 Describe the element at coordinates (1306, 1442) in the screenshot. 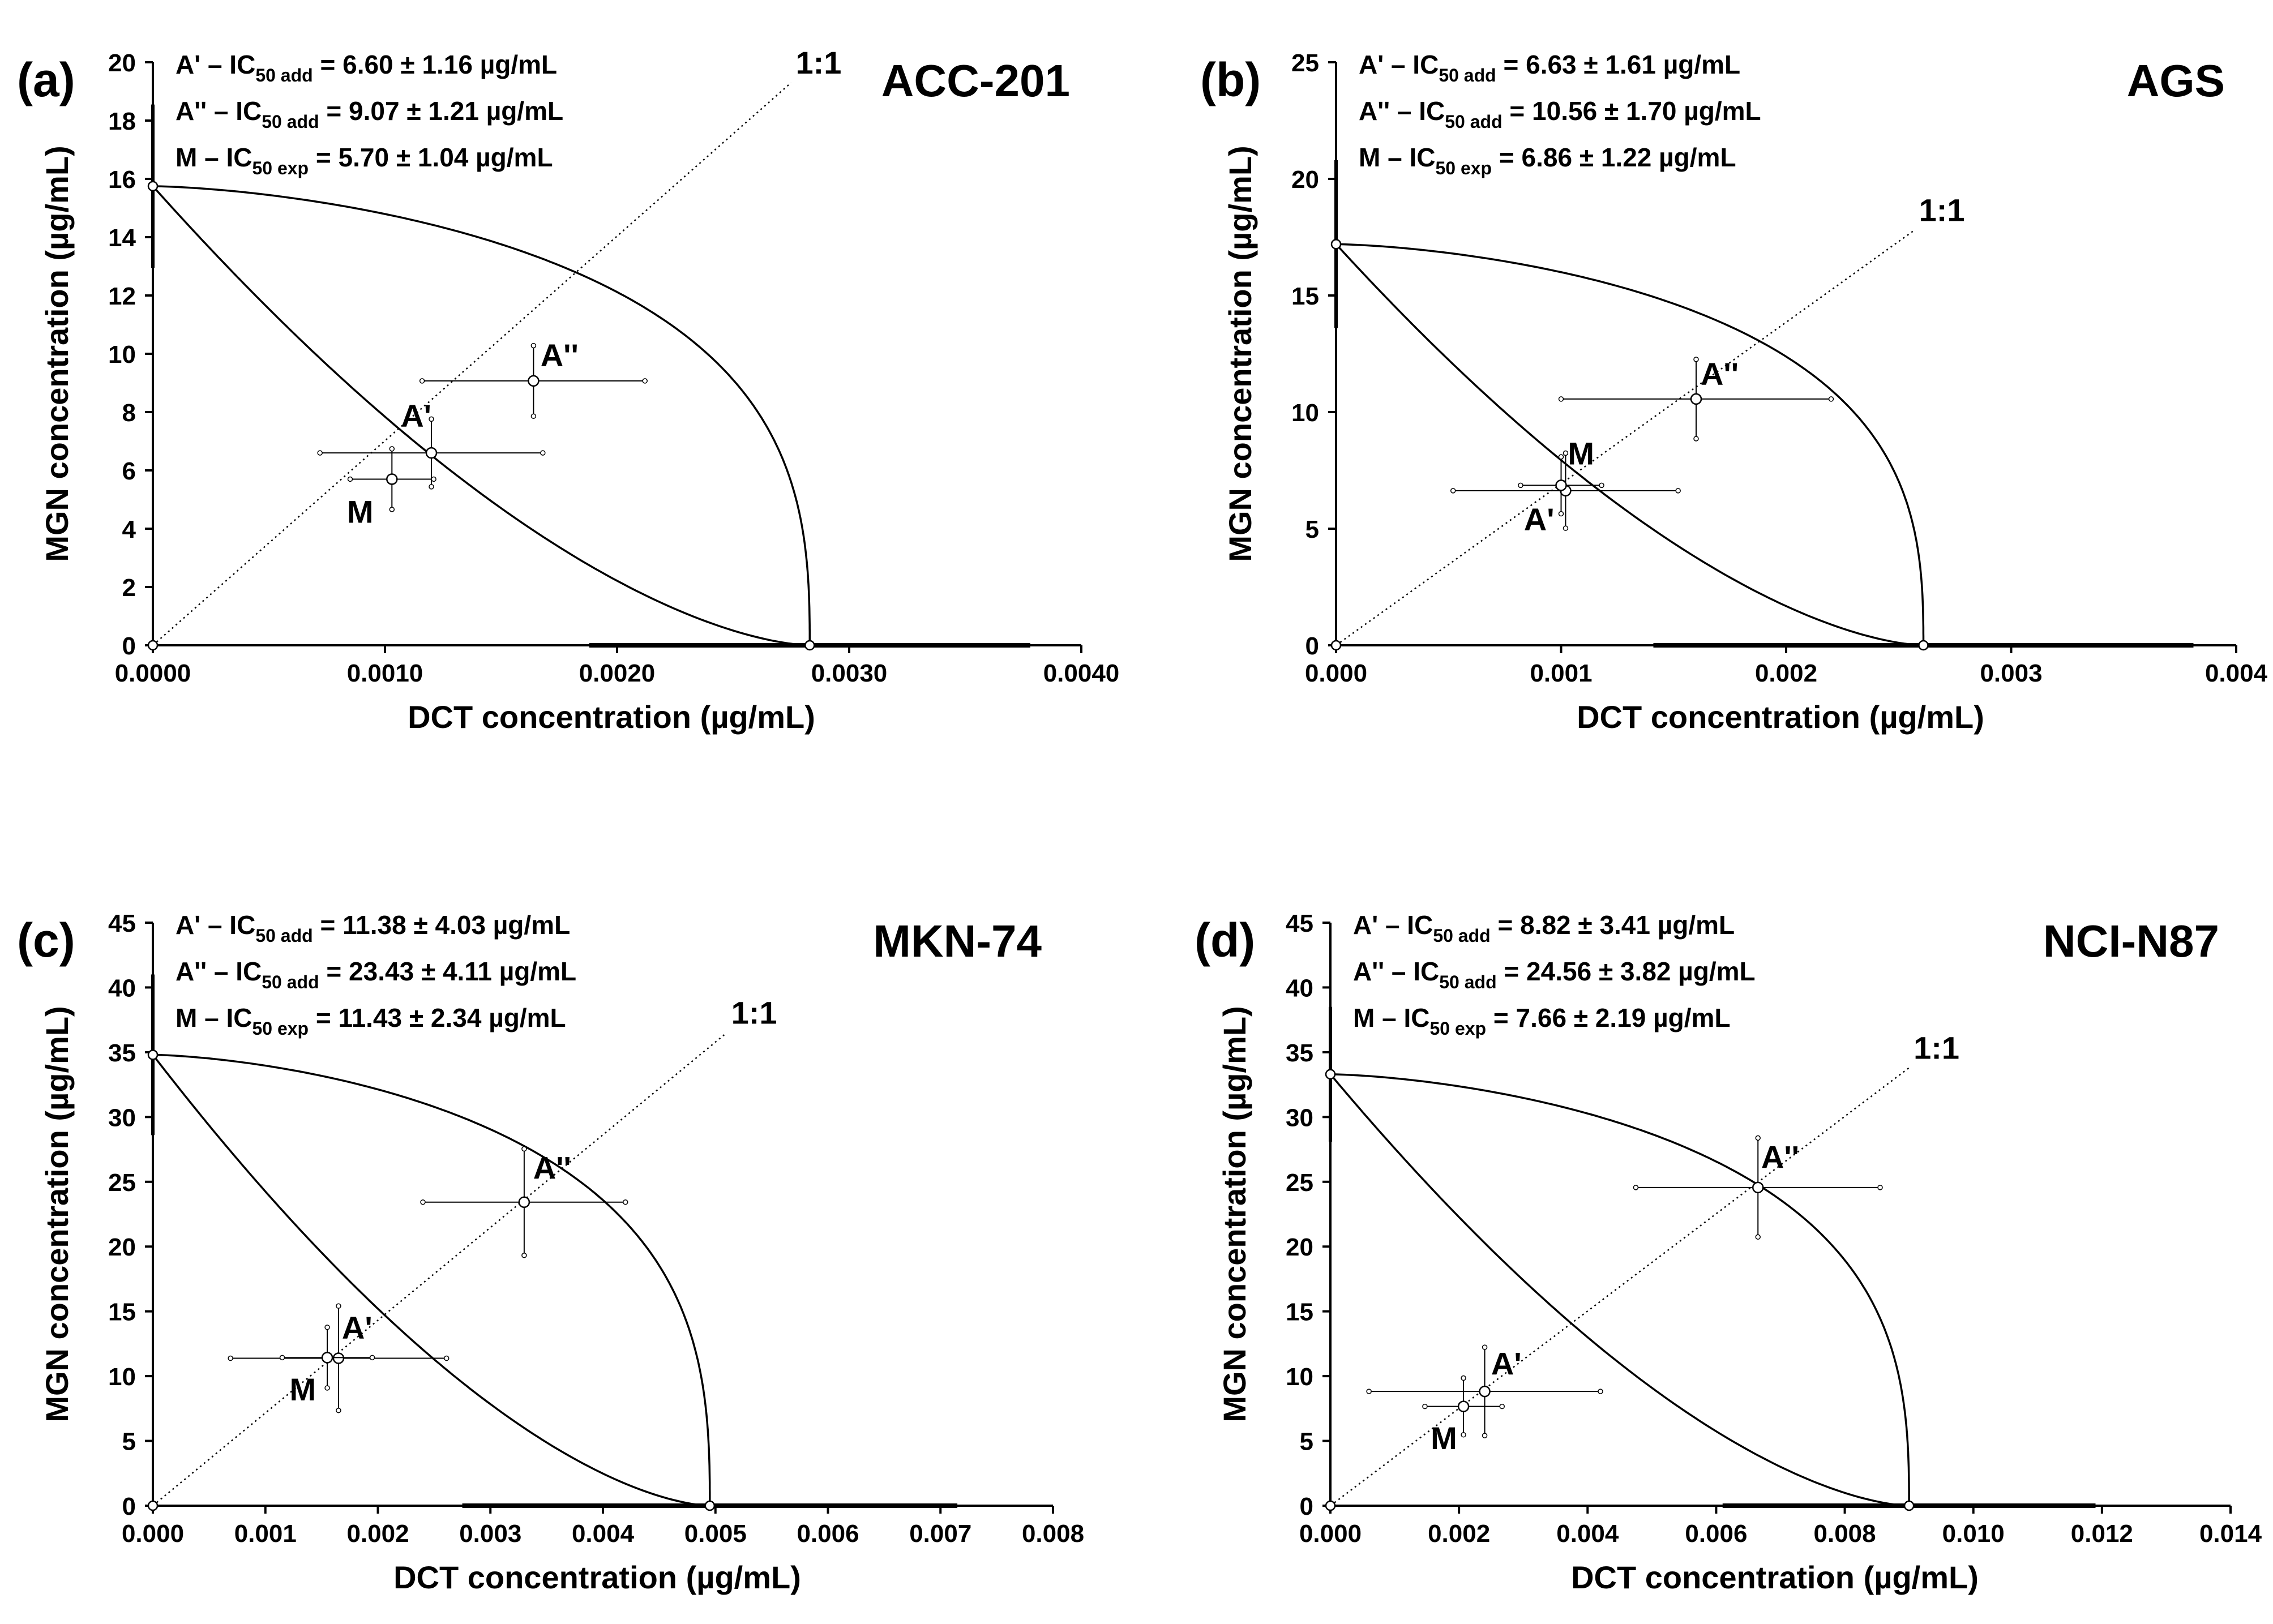

I see `y-tick-label: 5` at that location.